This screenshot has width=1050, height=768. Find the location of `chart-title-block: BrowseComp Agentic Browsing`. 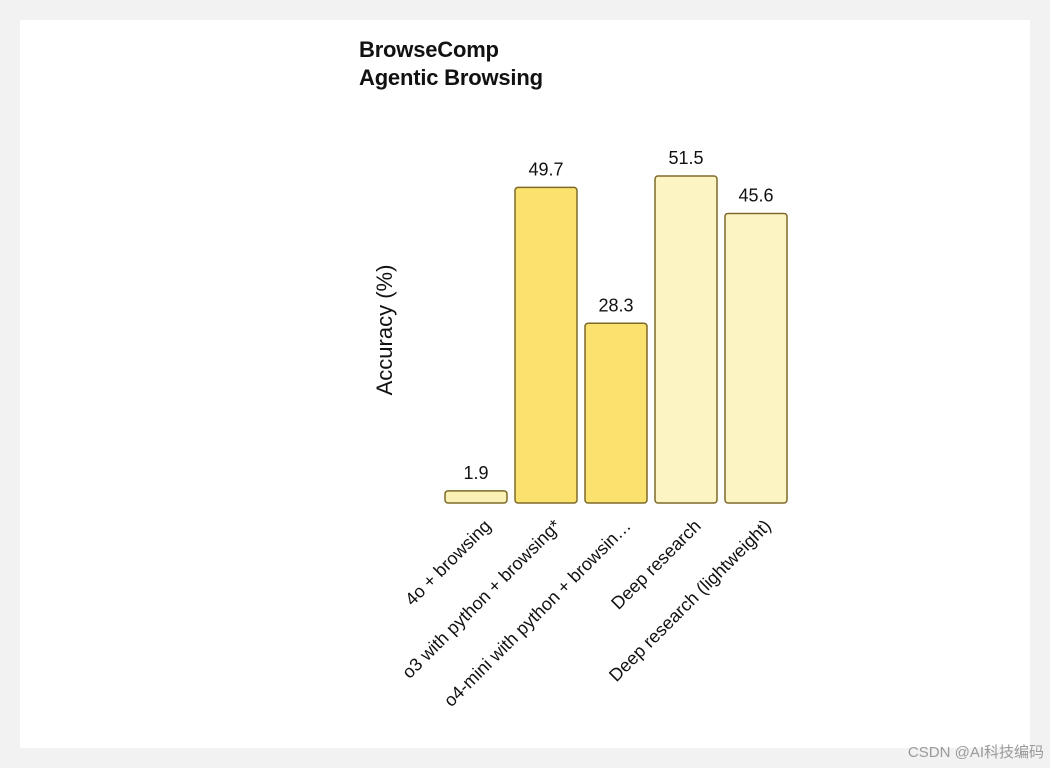

chart-title-block: BrowseComp Agentic Browsing is located at coordinates (451, 64).